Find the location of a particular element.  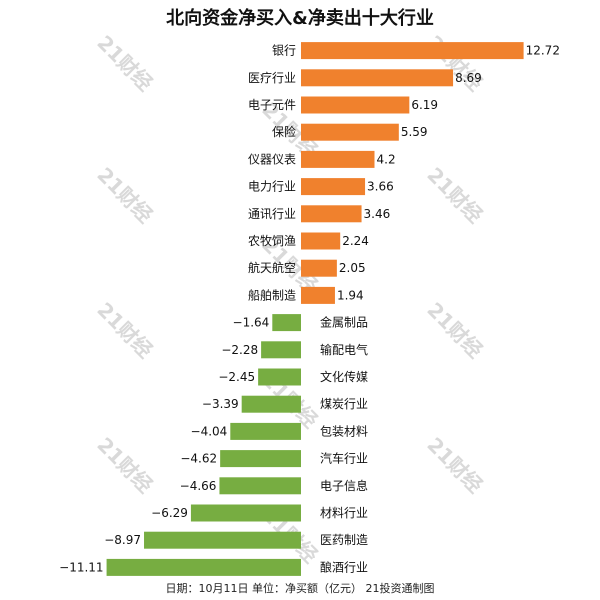

category-label: 电子信息 is located at coordinates (344, 485).